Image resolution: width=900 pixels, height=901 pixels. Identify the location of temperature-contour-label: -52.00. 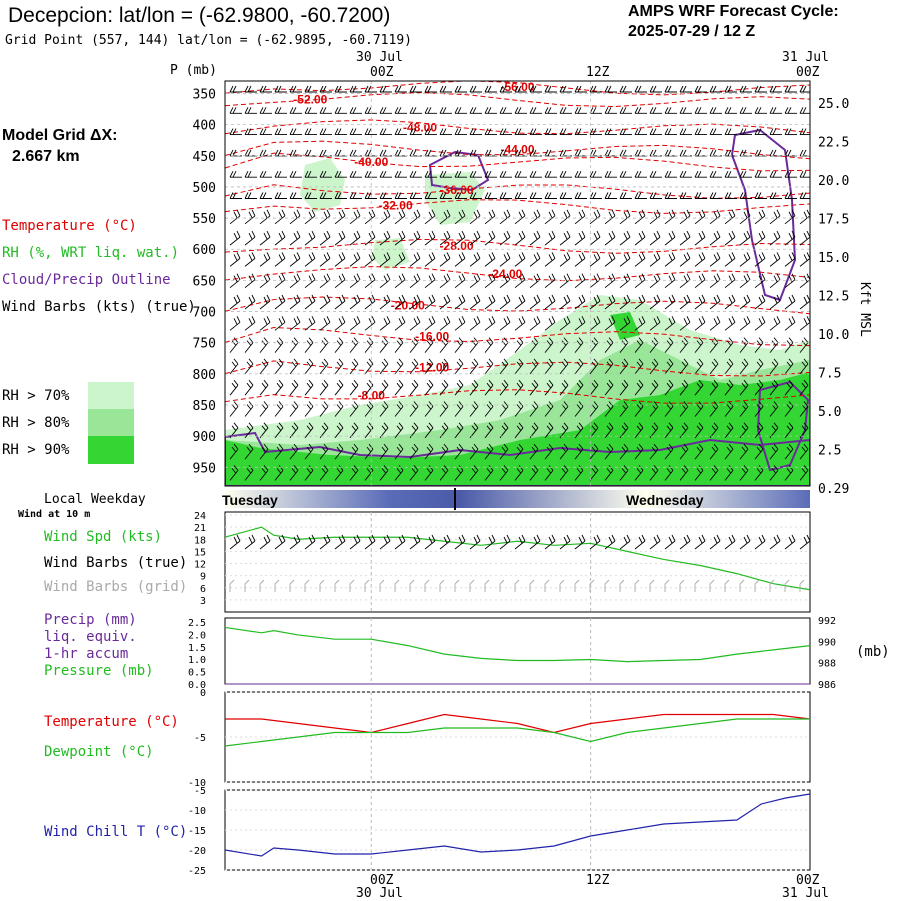
(310, 100).